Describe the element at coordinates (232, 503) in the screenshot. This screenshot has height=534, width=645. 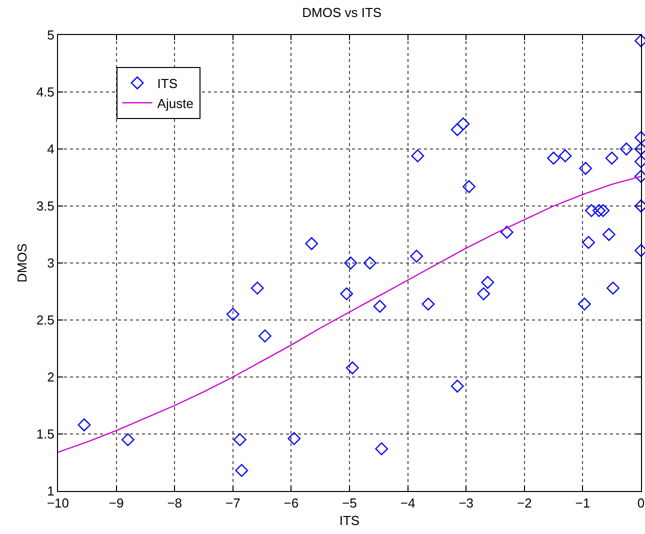
I see `x-tick-label: −7` at that location.